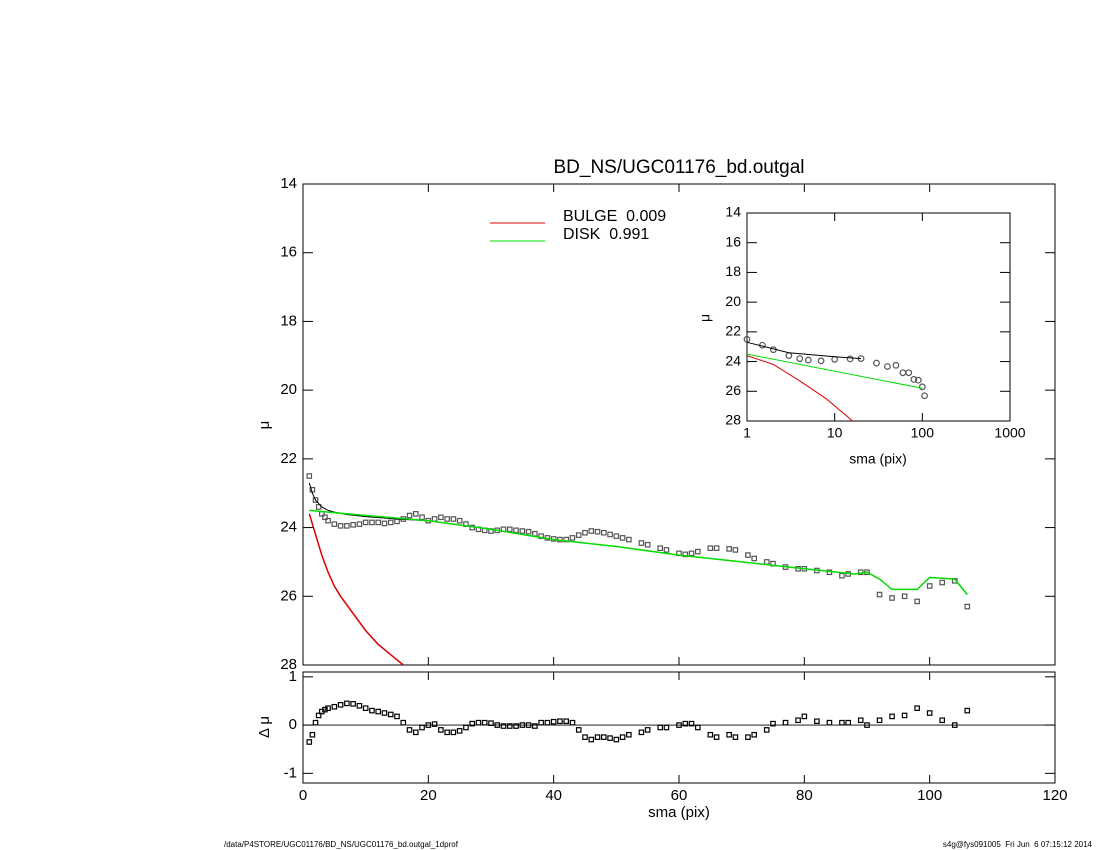 The height and width of the screenshot is (850, 1100). I want to click on x-tick-label: 120, so click(1054, 795).